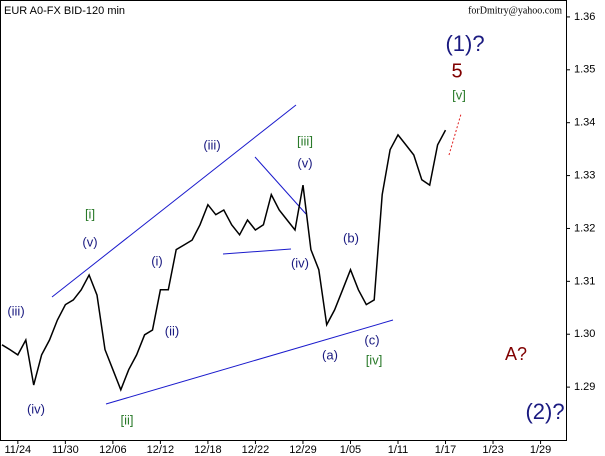  What do you see at coordinates (544, 411) in the screenshot?
I see `wave-label: (2)?` at bounding box center [544, 411].